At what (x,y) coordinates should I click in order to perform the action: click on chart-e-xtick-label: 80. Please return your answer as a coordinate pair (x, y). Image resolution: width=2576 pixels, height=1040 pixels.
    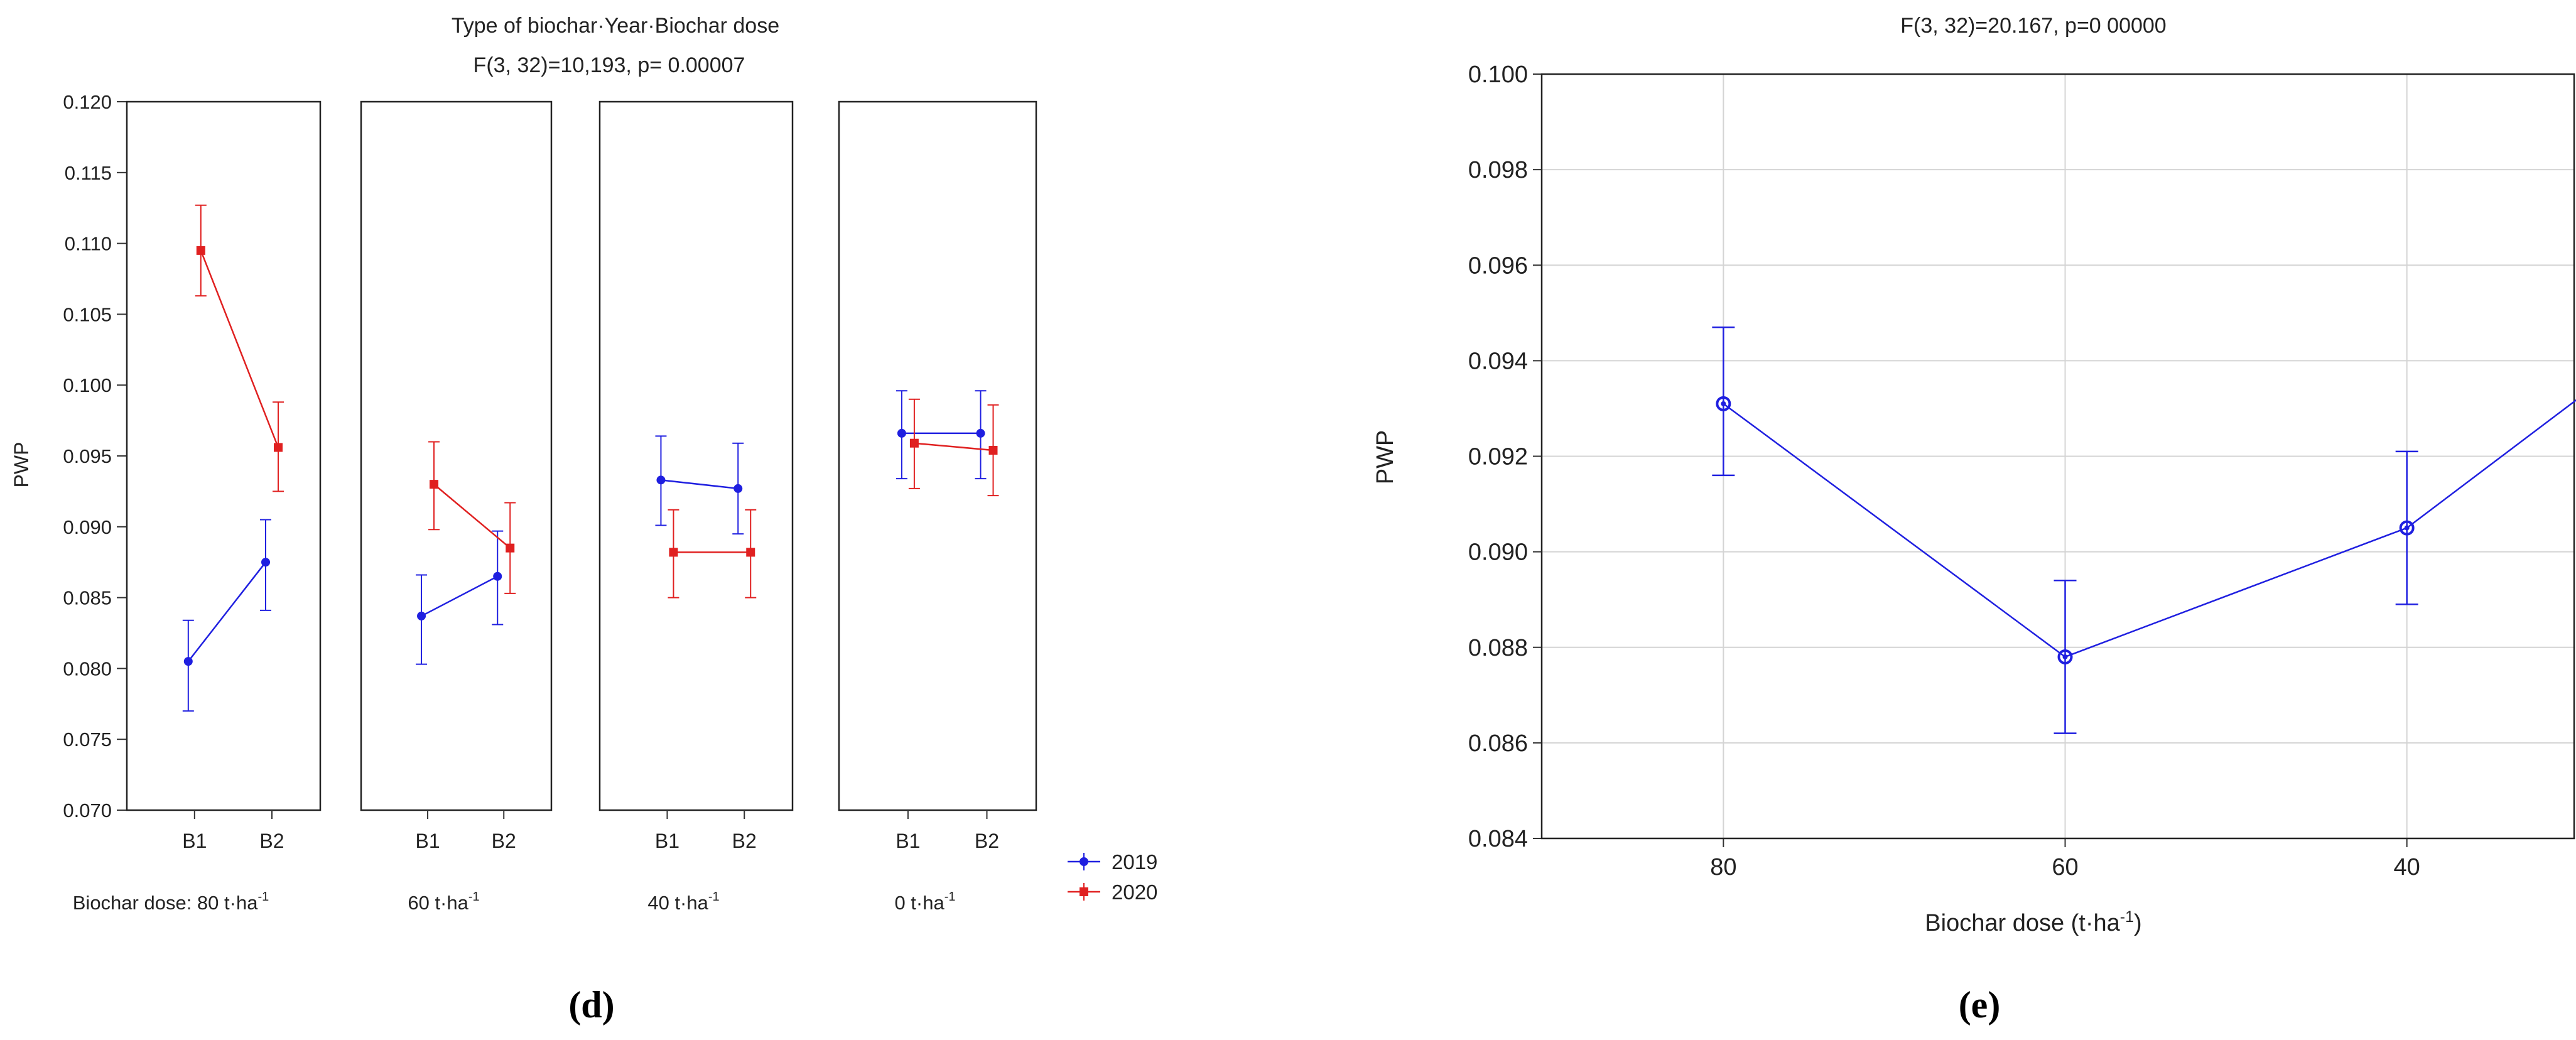
    Looking at the image, I should click on (1723, 867).